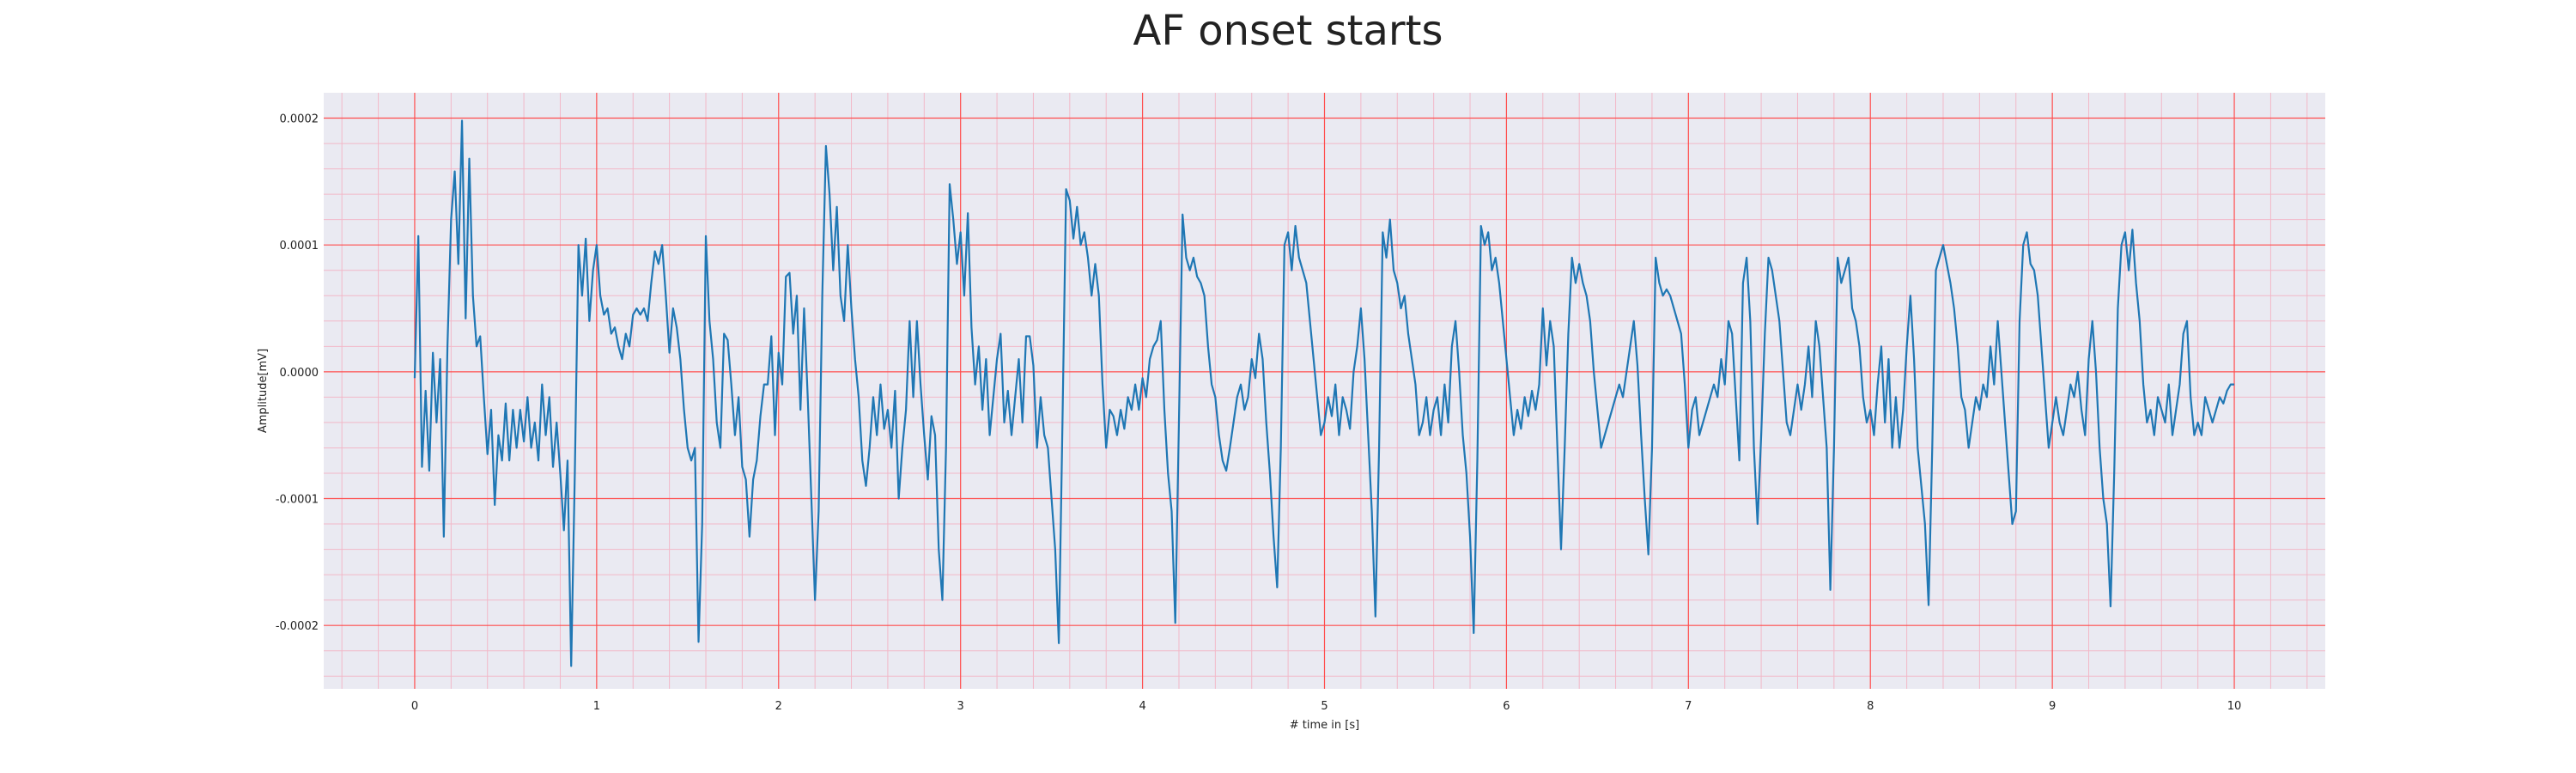  Describe the element at coordinates (263, 391) in the screenshot. I see `y-axis-label: Amplitude[mV]` at that location.